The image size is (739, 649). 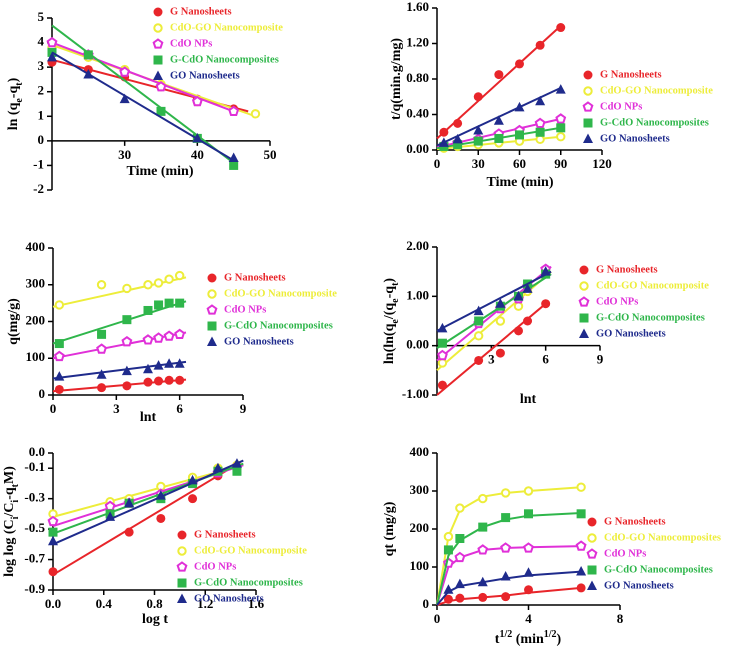 What do you see at coordinates (38, 188) in the screenshot?
I see `y-tick-label: -2` at bounding box center [38, 188].